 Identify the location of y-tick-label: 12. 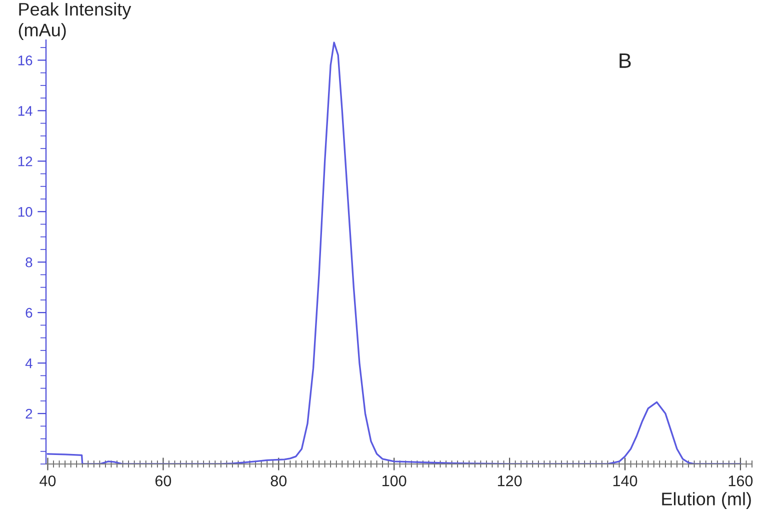
(25, 161).